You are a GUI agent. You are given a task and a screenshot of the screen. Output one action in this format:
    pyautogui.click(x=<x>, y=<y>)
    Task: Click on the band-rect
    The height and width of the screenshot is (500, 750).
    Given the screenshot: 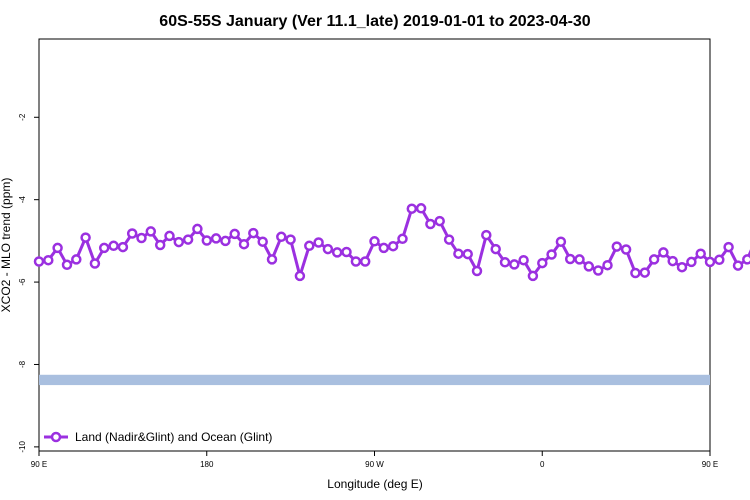 What is the action you would take?
    pyautogui.click(x=374, y=380)
    